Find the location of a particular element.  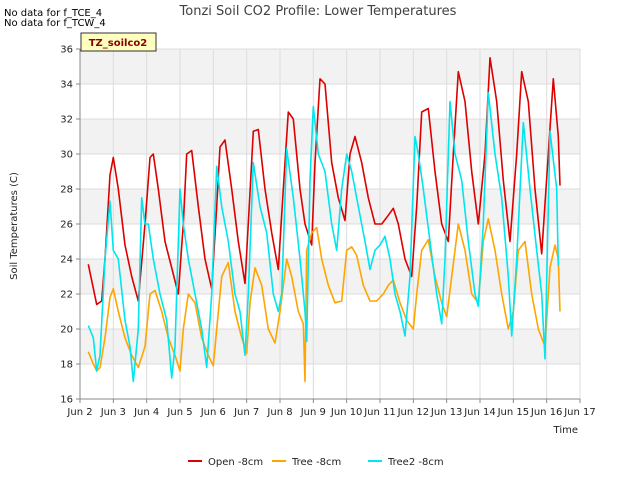

legend-label: Tree2 -8cm is located at coordinates (415, 462).